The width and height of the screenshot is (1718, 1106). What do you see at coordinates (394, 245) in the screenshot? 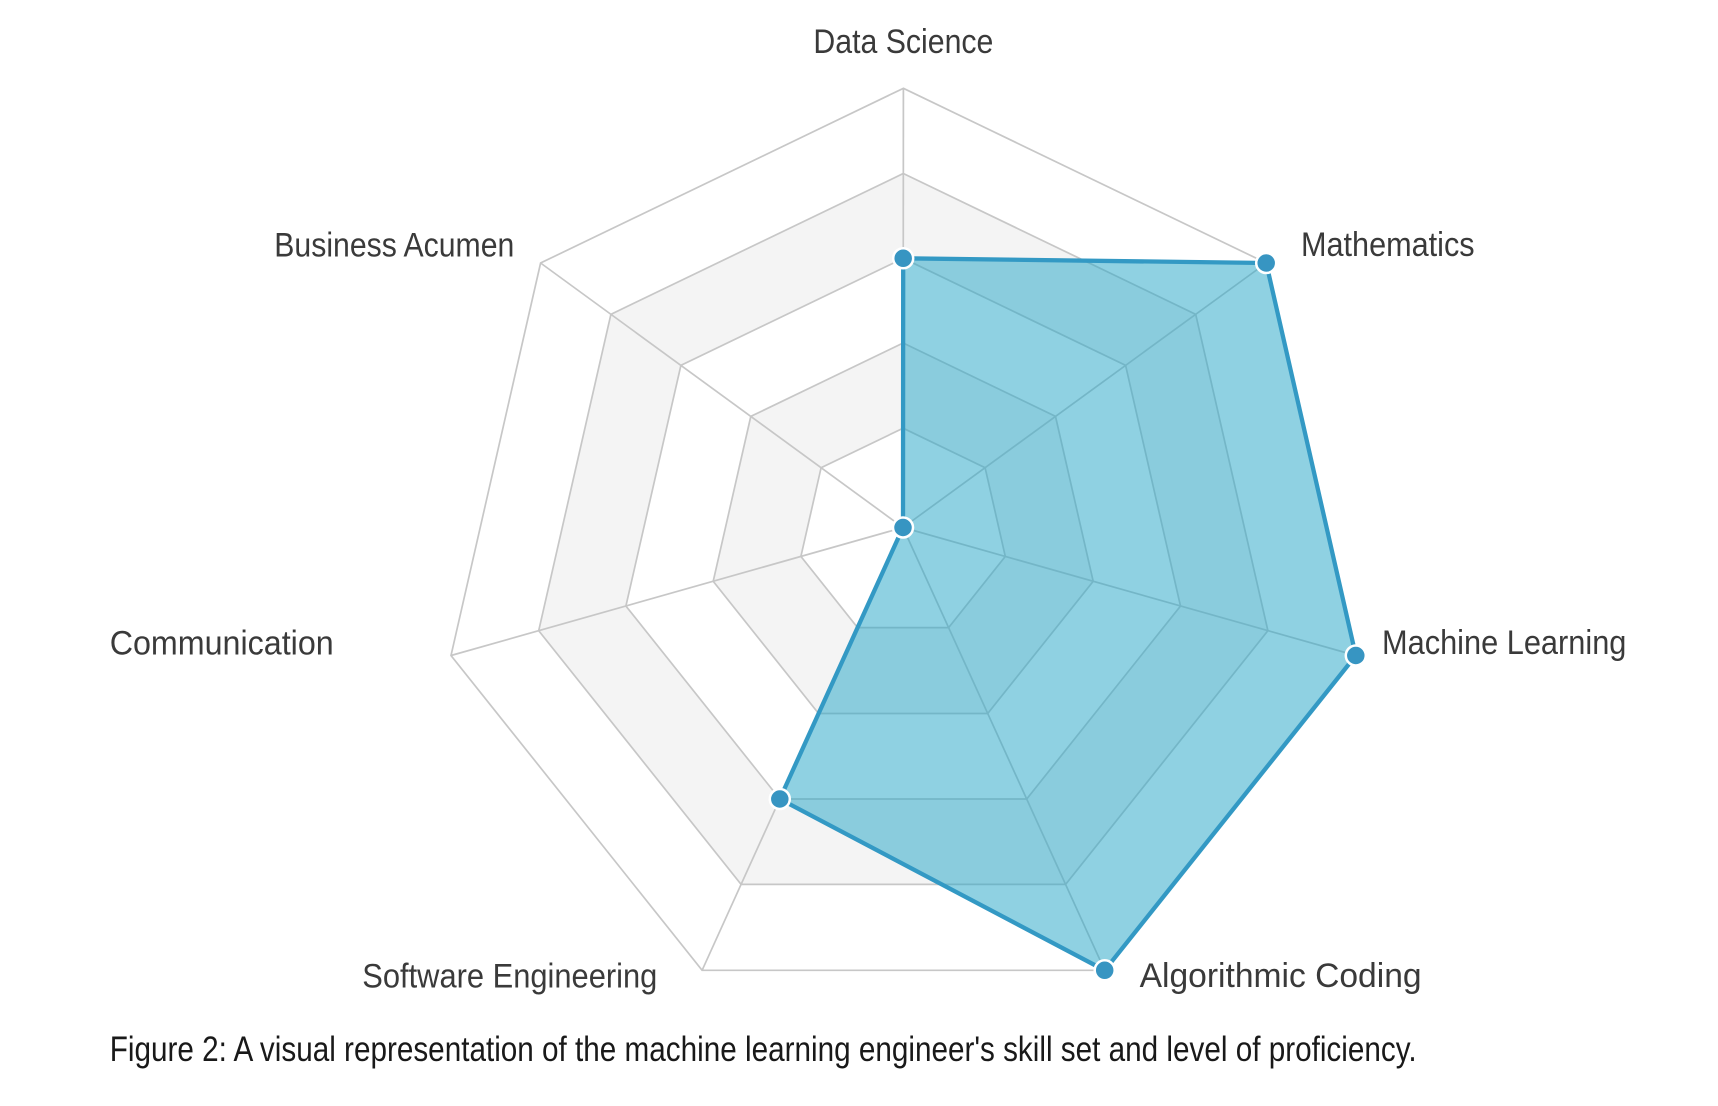
I see `svg-text: Business Acumen` at bounding box center [394, 245].